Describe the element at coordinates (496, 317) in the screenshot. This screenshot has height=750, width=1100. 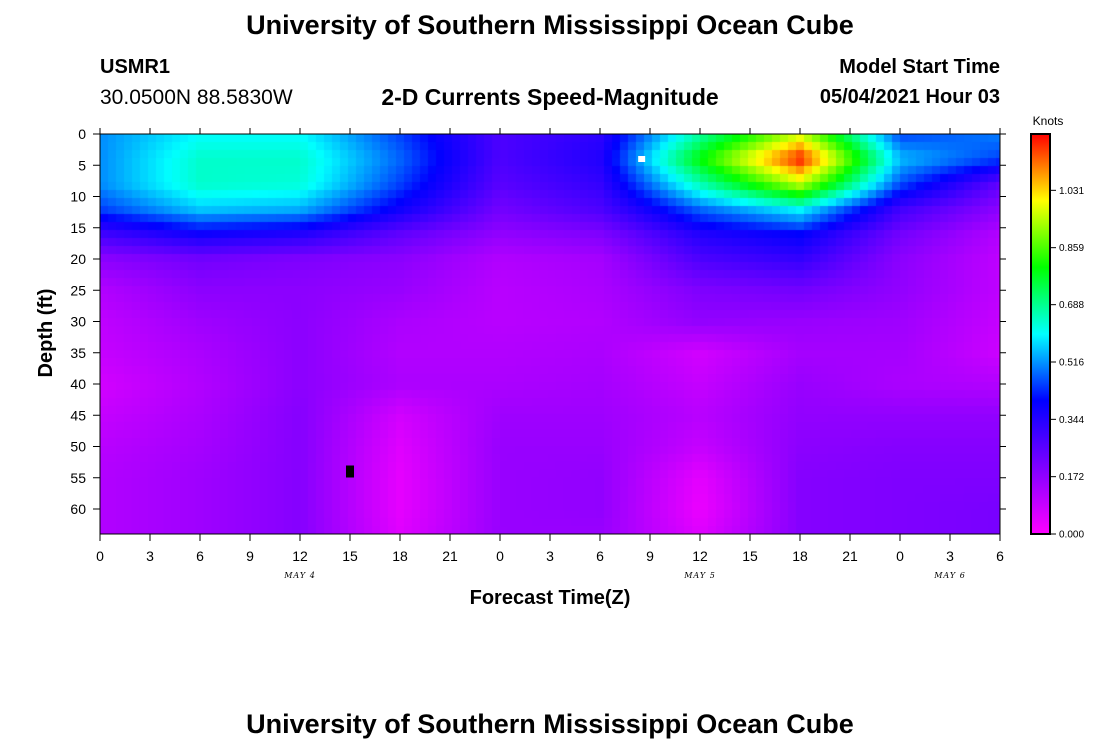
I see `heatmap-markers` at that location.